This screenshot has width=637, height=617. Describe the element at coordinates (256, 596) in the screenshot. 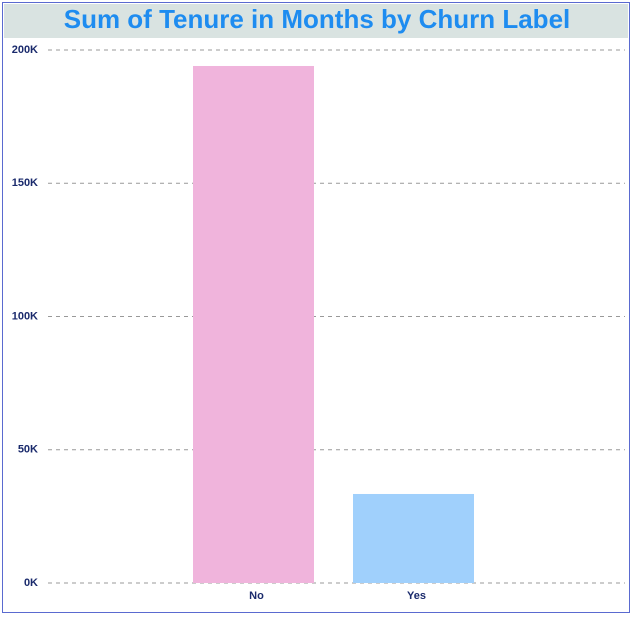

I see `x-tick-label: No` at that location.